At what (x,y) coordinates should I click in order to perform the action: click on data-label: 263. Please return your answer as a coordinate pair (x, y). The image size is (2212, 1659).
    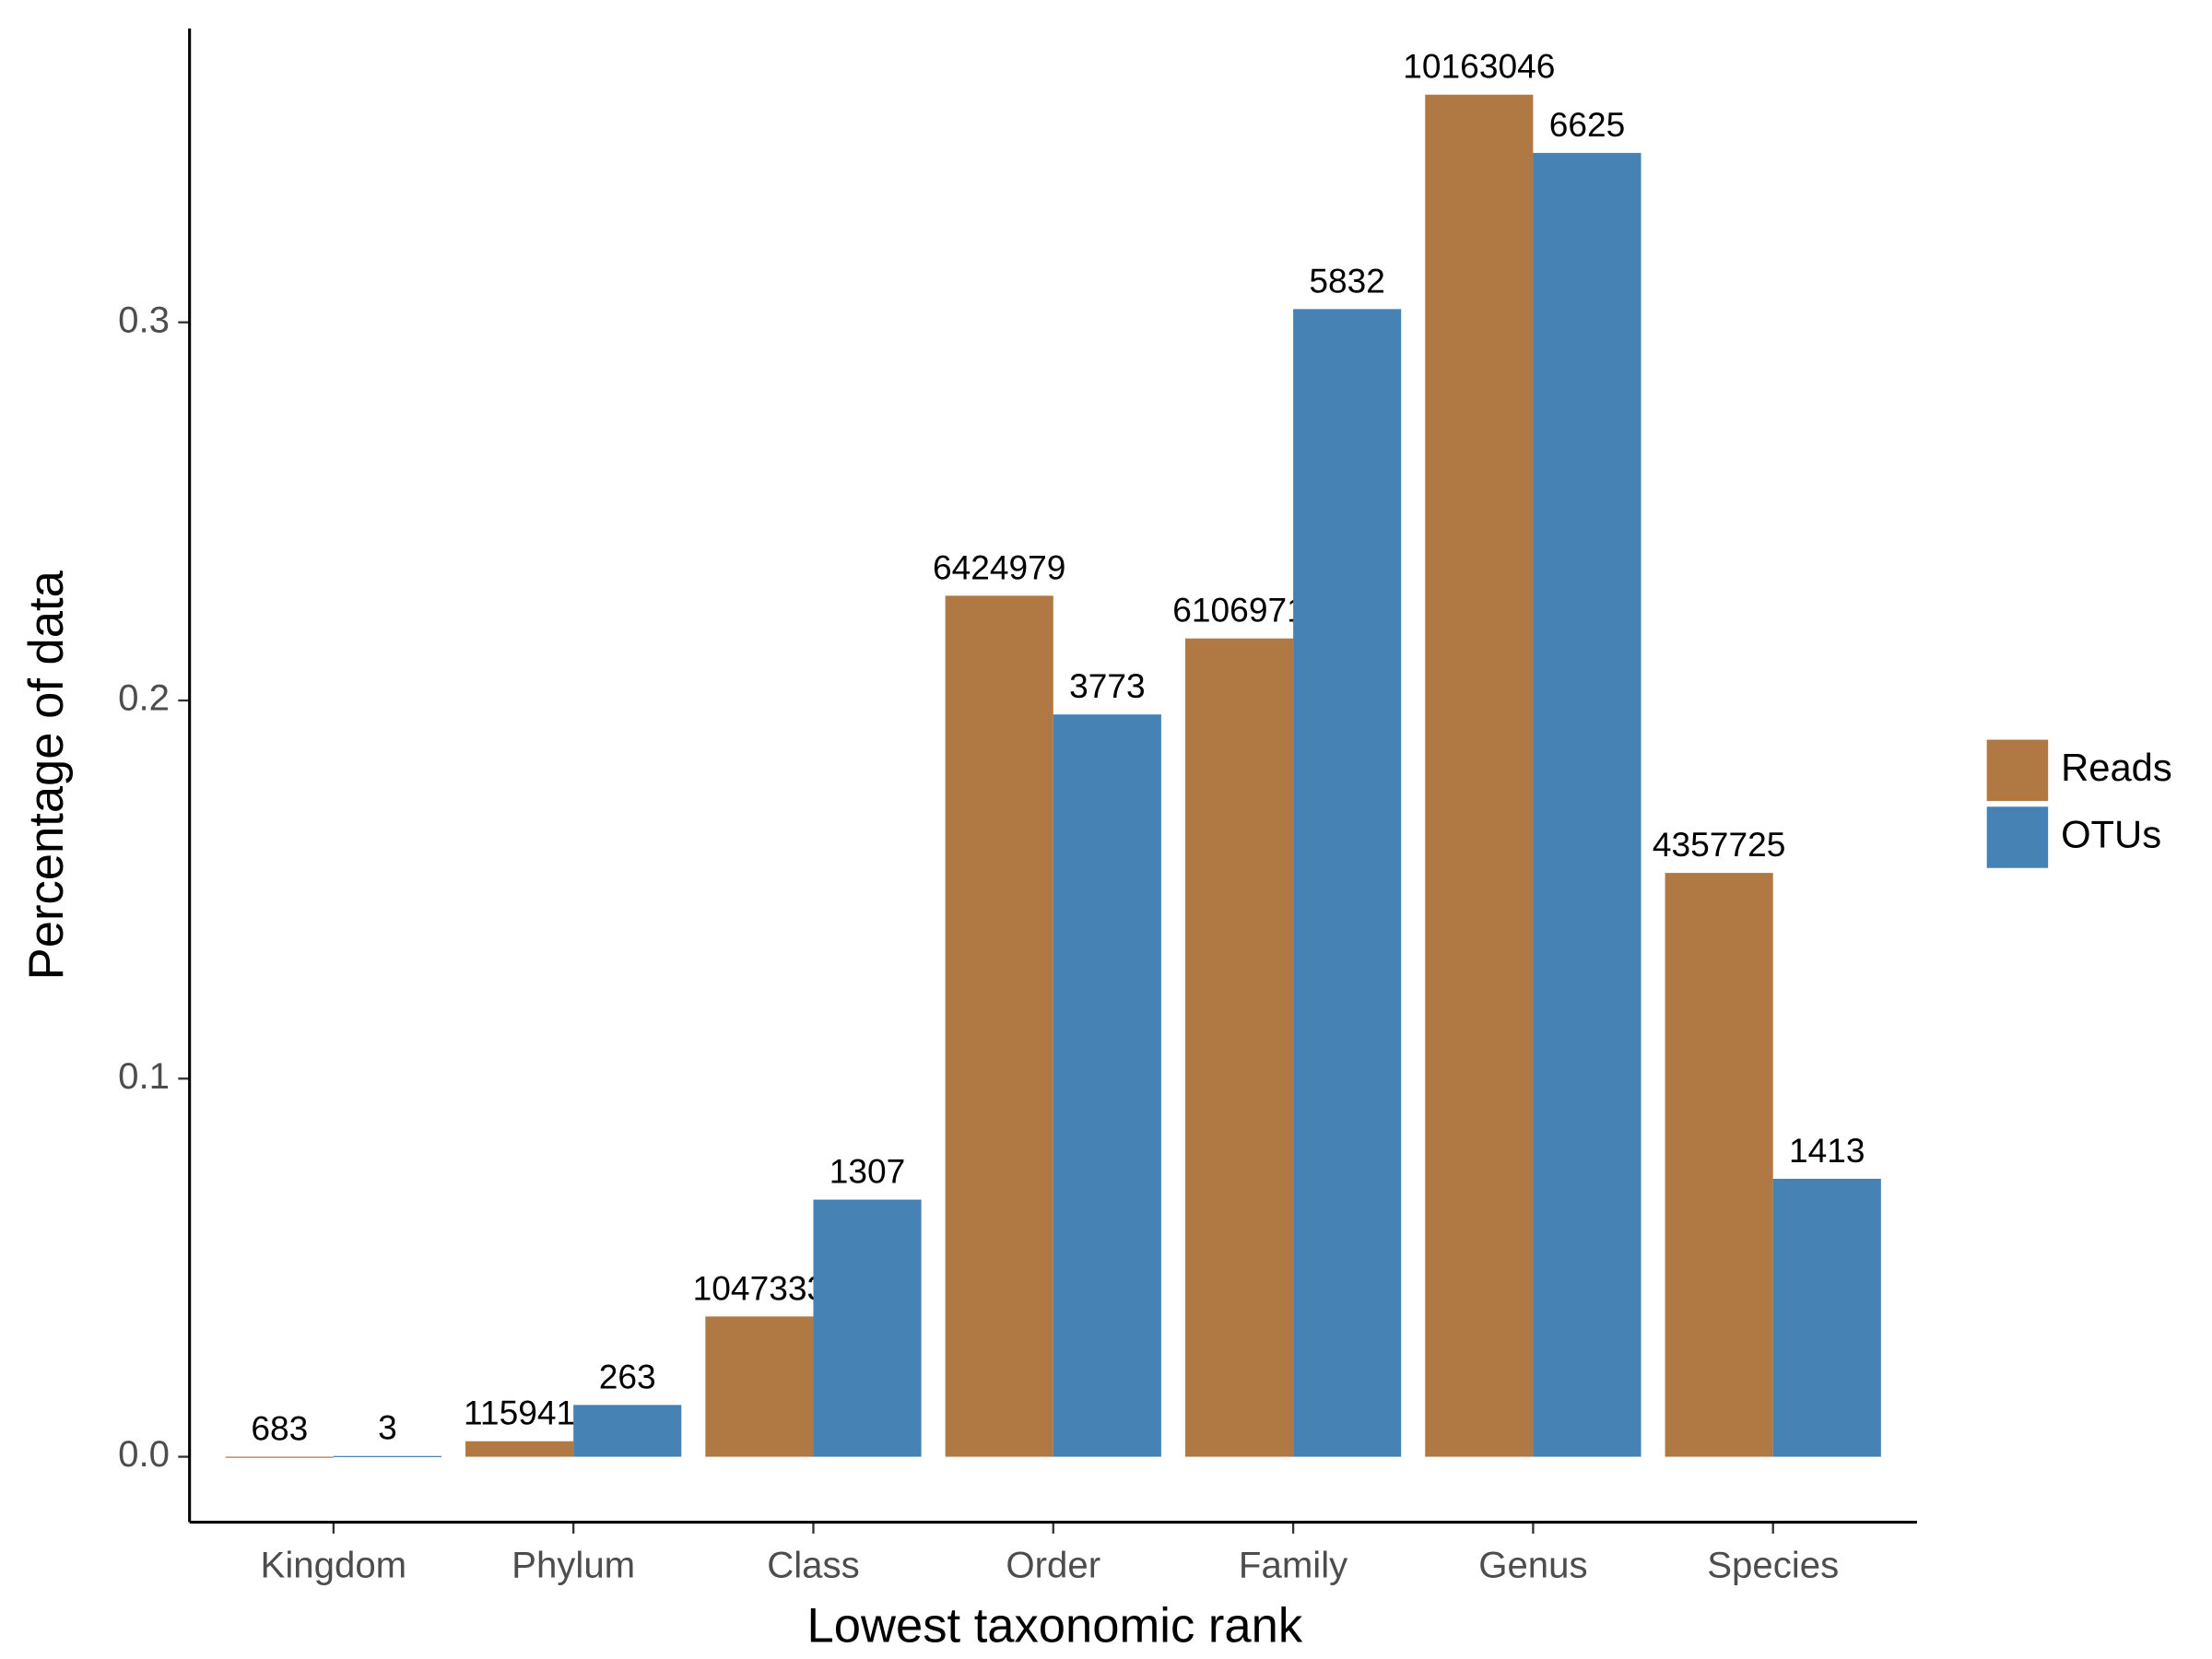
    Looking at the image, I should click on (627, 1376).